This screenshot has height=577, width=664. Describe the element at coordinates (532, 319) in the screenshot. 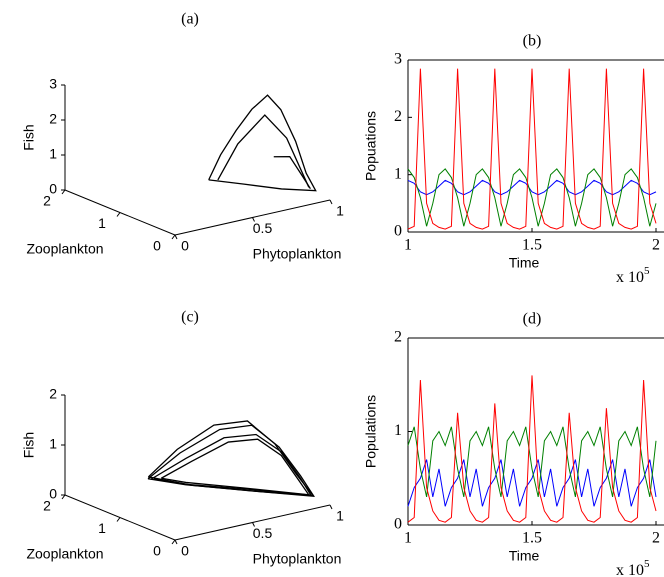

I see `panel-title: (d)` at that location.